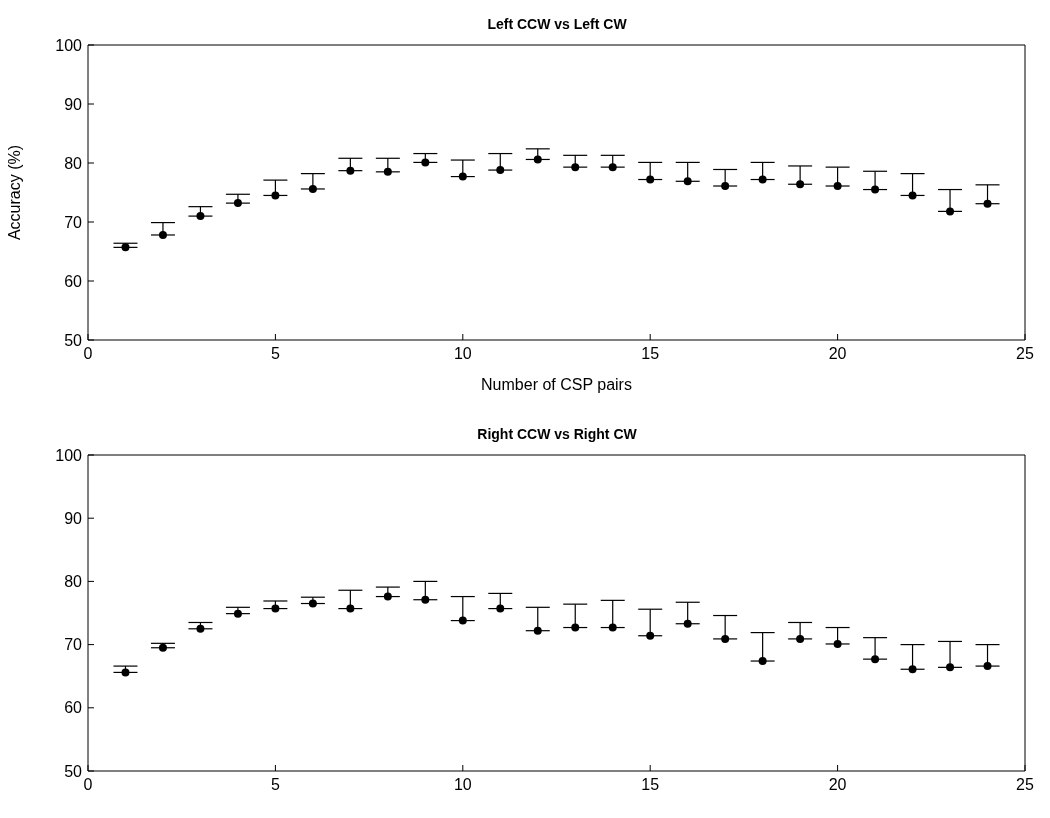 Image resolution: width=1050 pixels, height=818 pixels. I want to click on chart-title: Right CCW vs Right CW, so click(557, 434).